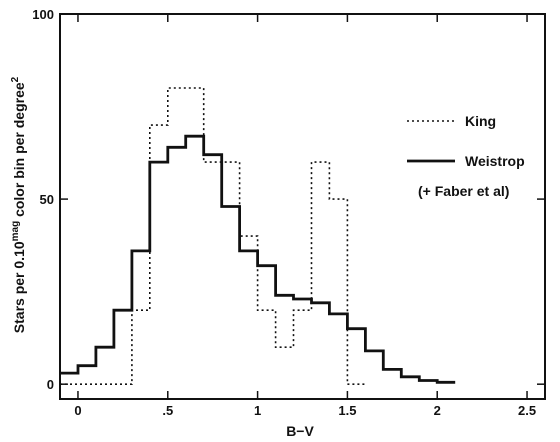 This screenshot has width=560, height=442. I want to click on legend: King Weistrop (+ Faber et al), so click(466, 156).